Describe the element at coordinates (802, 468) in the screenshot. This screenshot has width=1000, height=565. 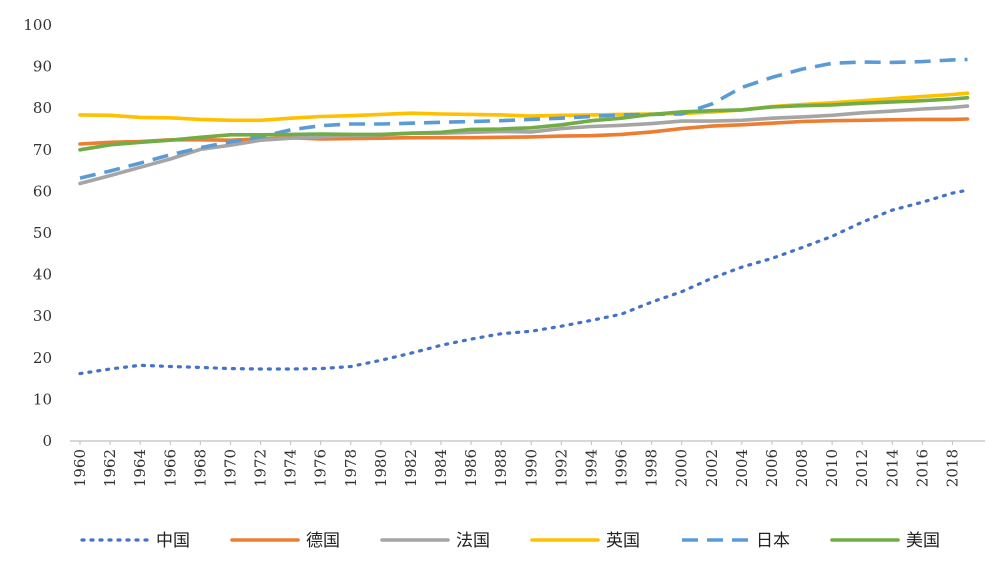
I see `x-tick-label: 2008` at that location.